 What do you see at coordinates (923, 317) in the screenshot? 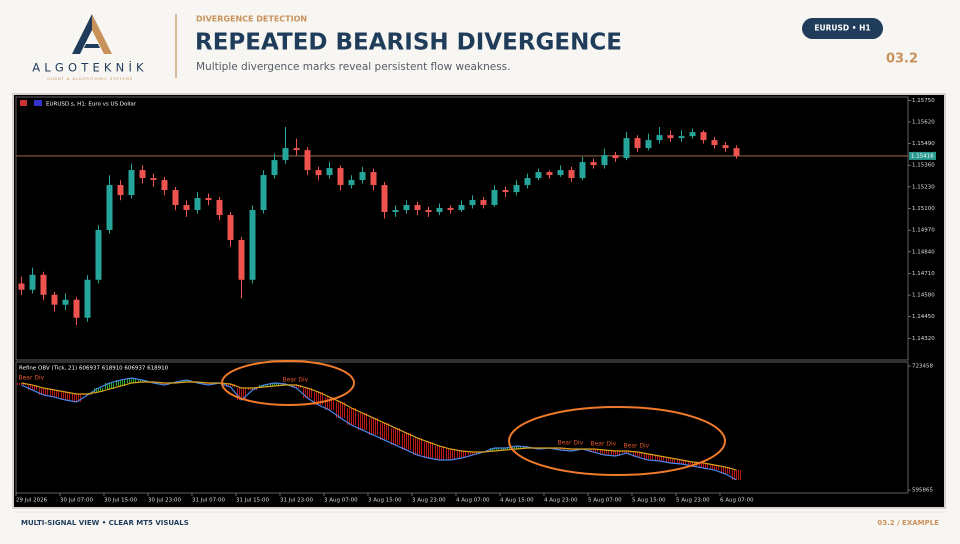
I see `y-tick-label: 1.14450` at bounding box center [923, 317].